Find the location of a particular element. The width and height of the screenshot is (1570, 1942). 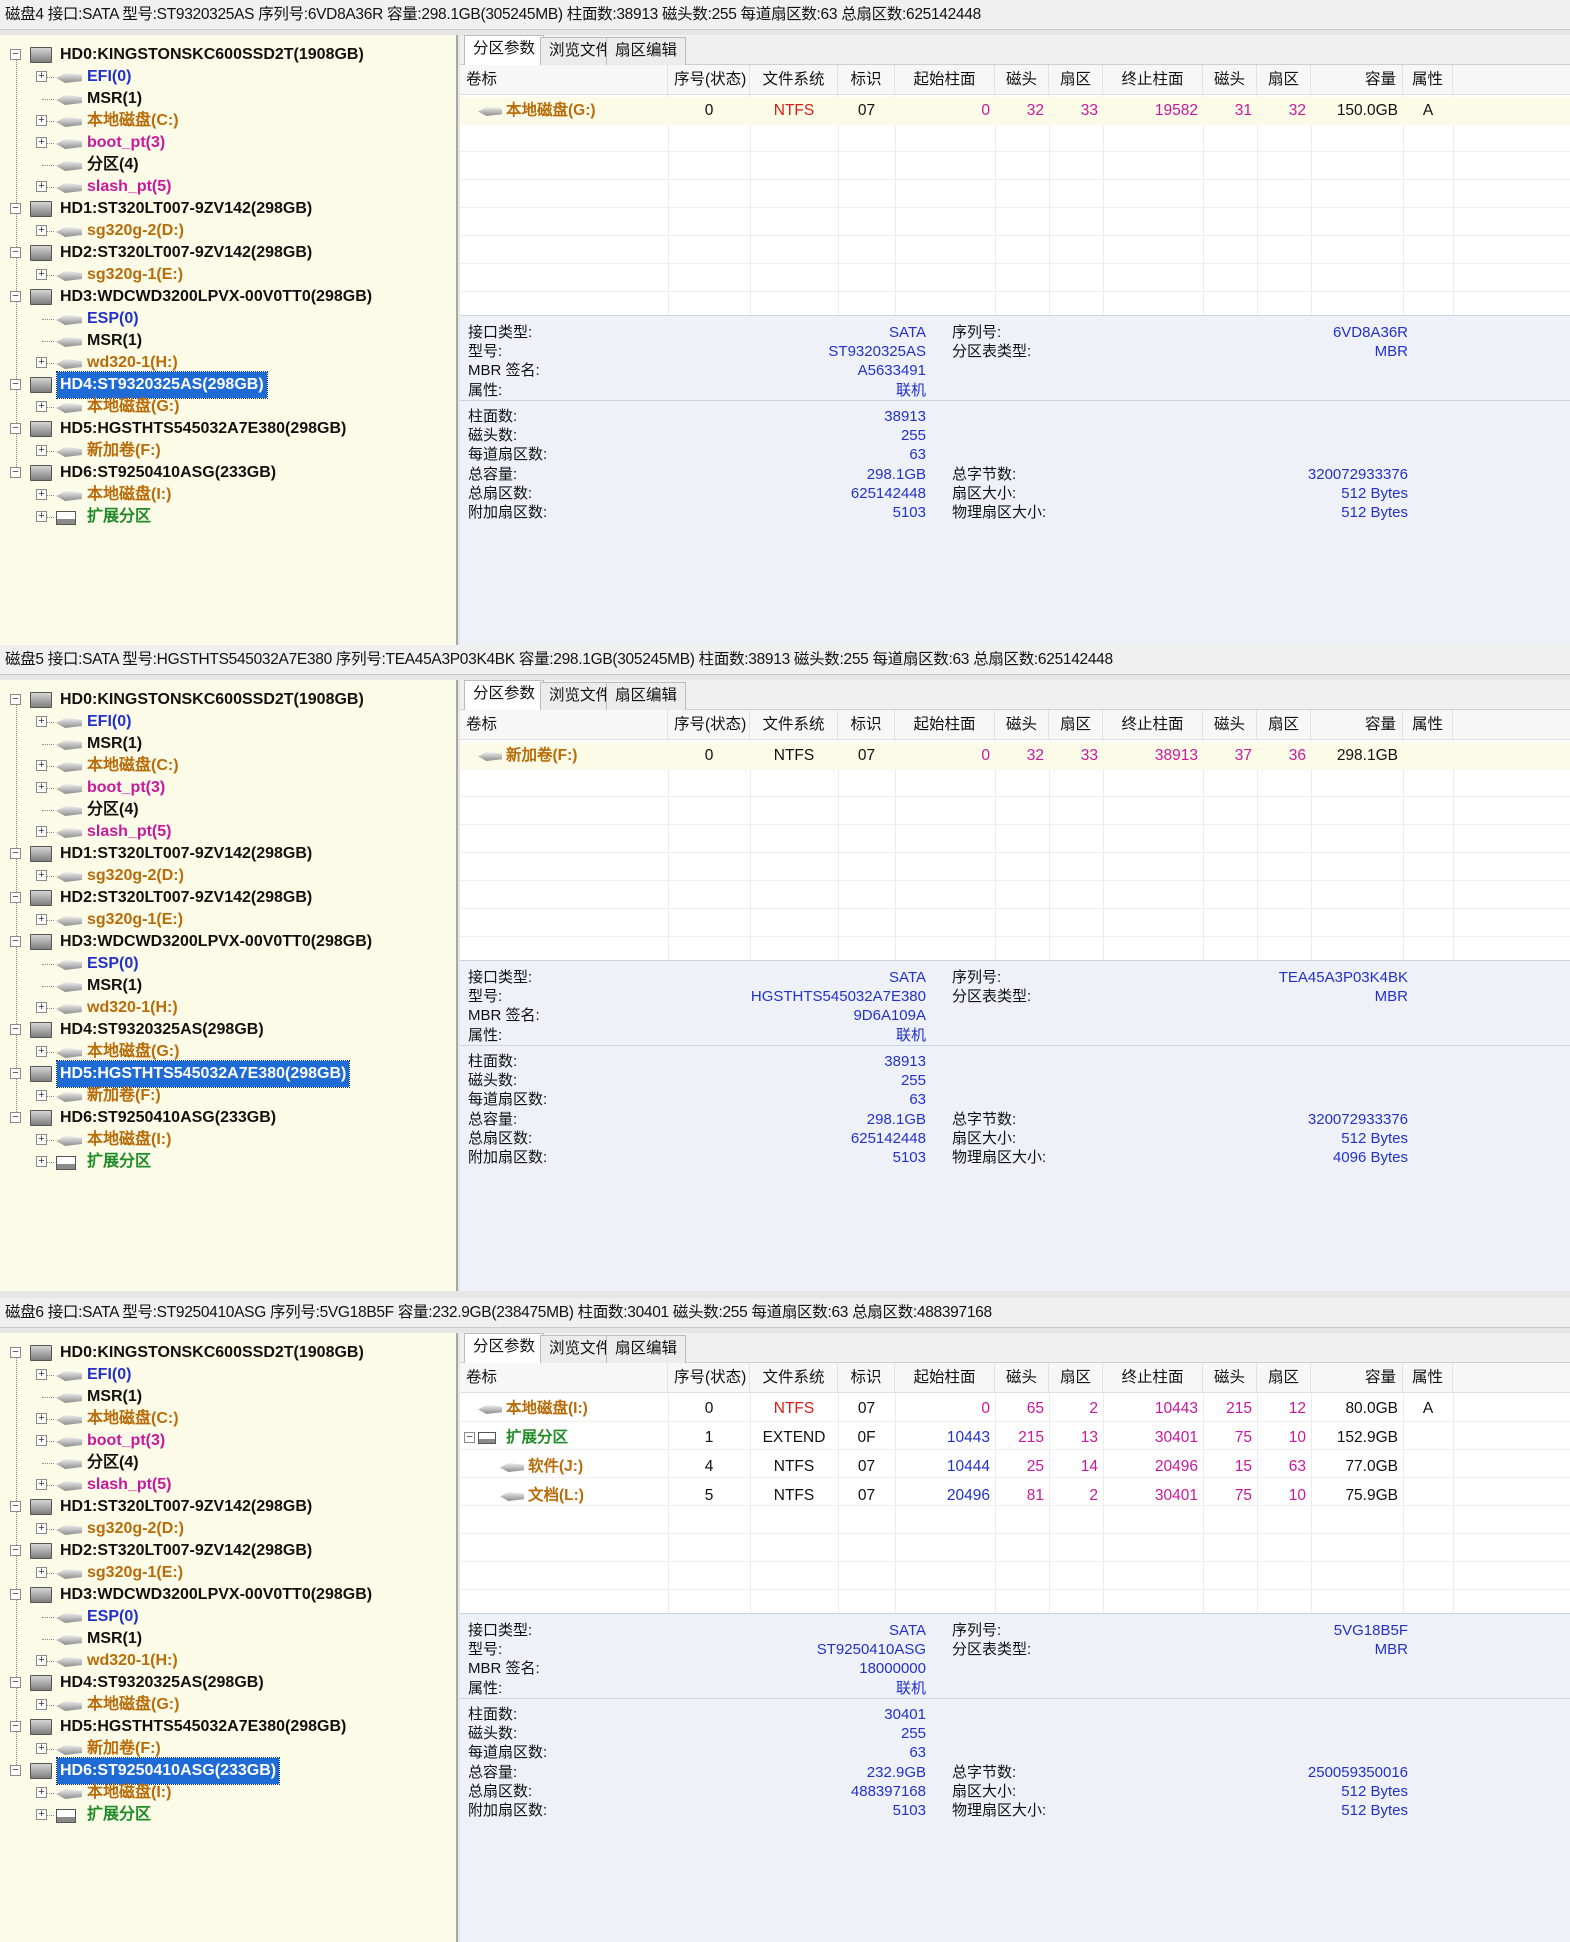

tree-disk-node: − HD1:ST320LT007-9ZV142(298GB) is located at coordinates (228, 209).